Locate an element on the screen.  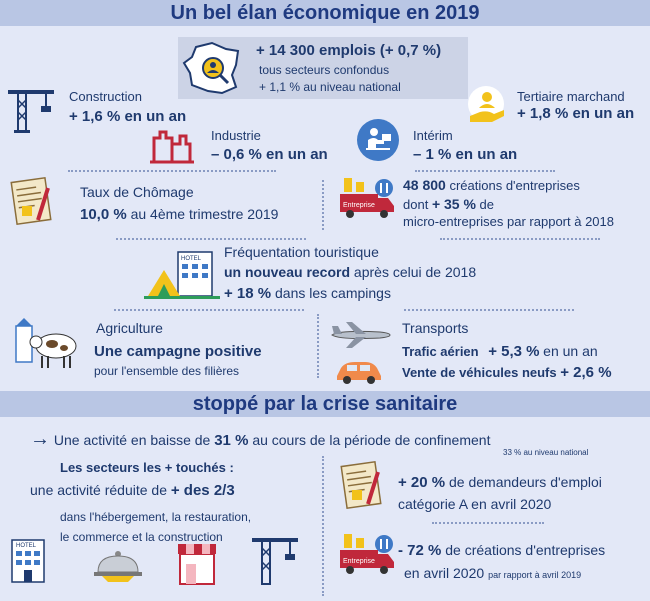
france-map-icon is located at coordinates (213, 69).